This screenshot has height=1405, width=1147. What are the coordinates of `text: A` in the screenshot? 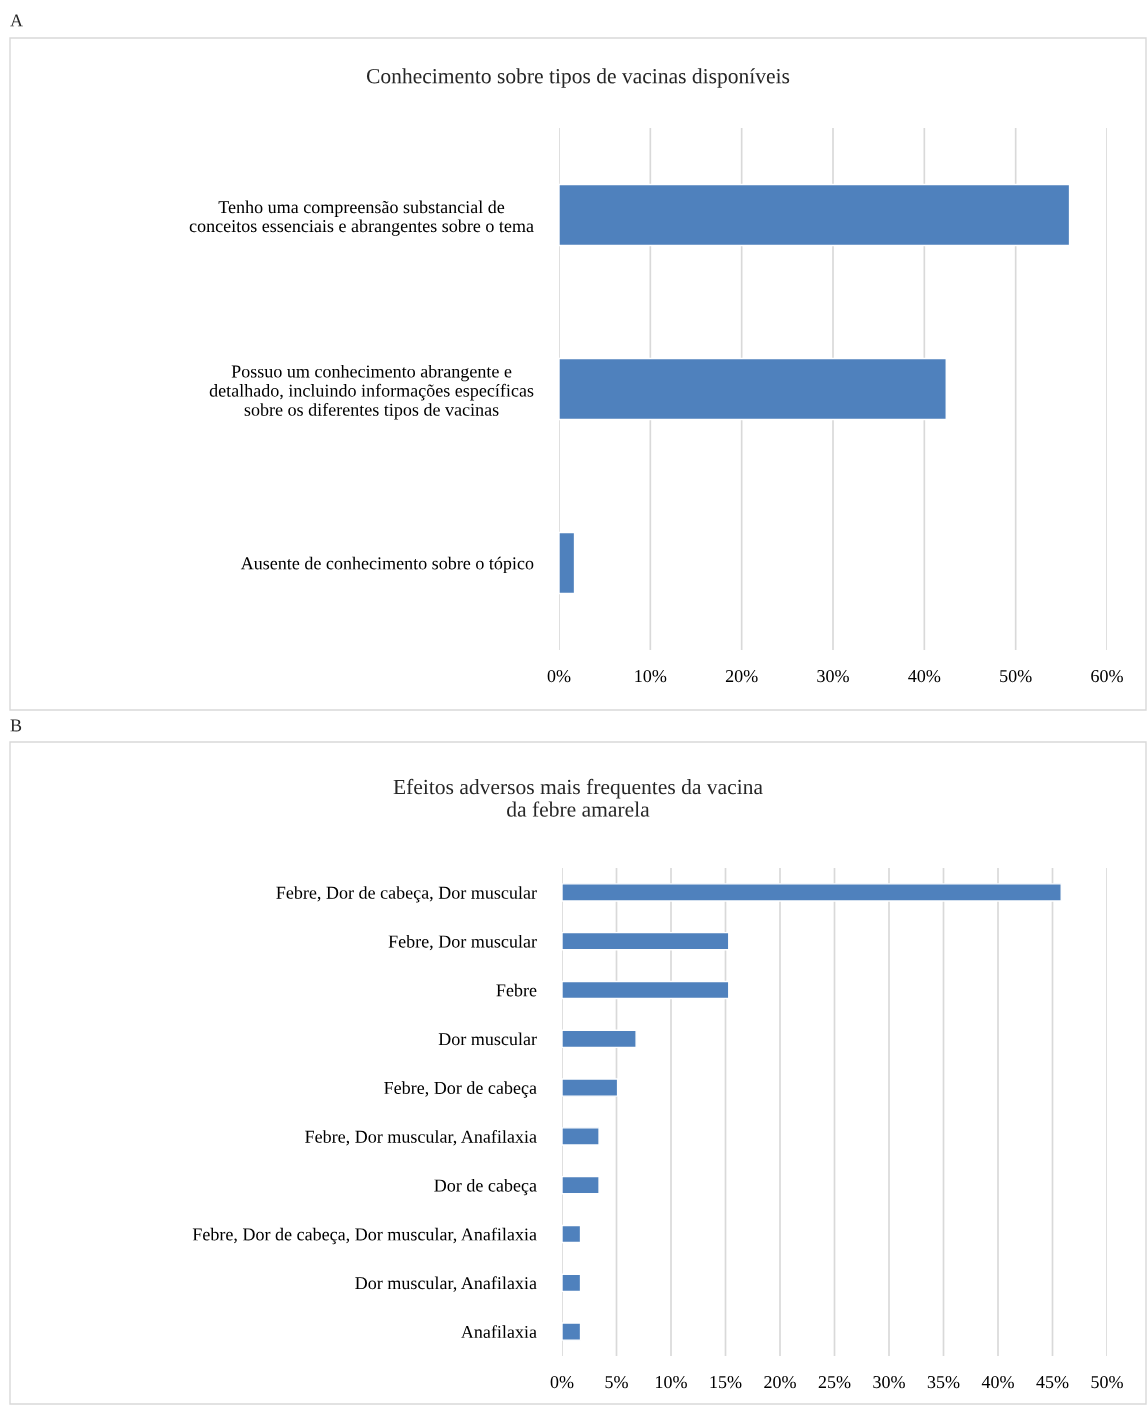 It's located at (16, 20).